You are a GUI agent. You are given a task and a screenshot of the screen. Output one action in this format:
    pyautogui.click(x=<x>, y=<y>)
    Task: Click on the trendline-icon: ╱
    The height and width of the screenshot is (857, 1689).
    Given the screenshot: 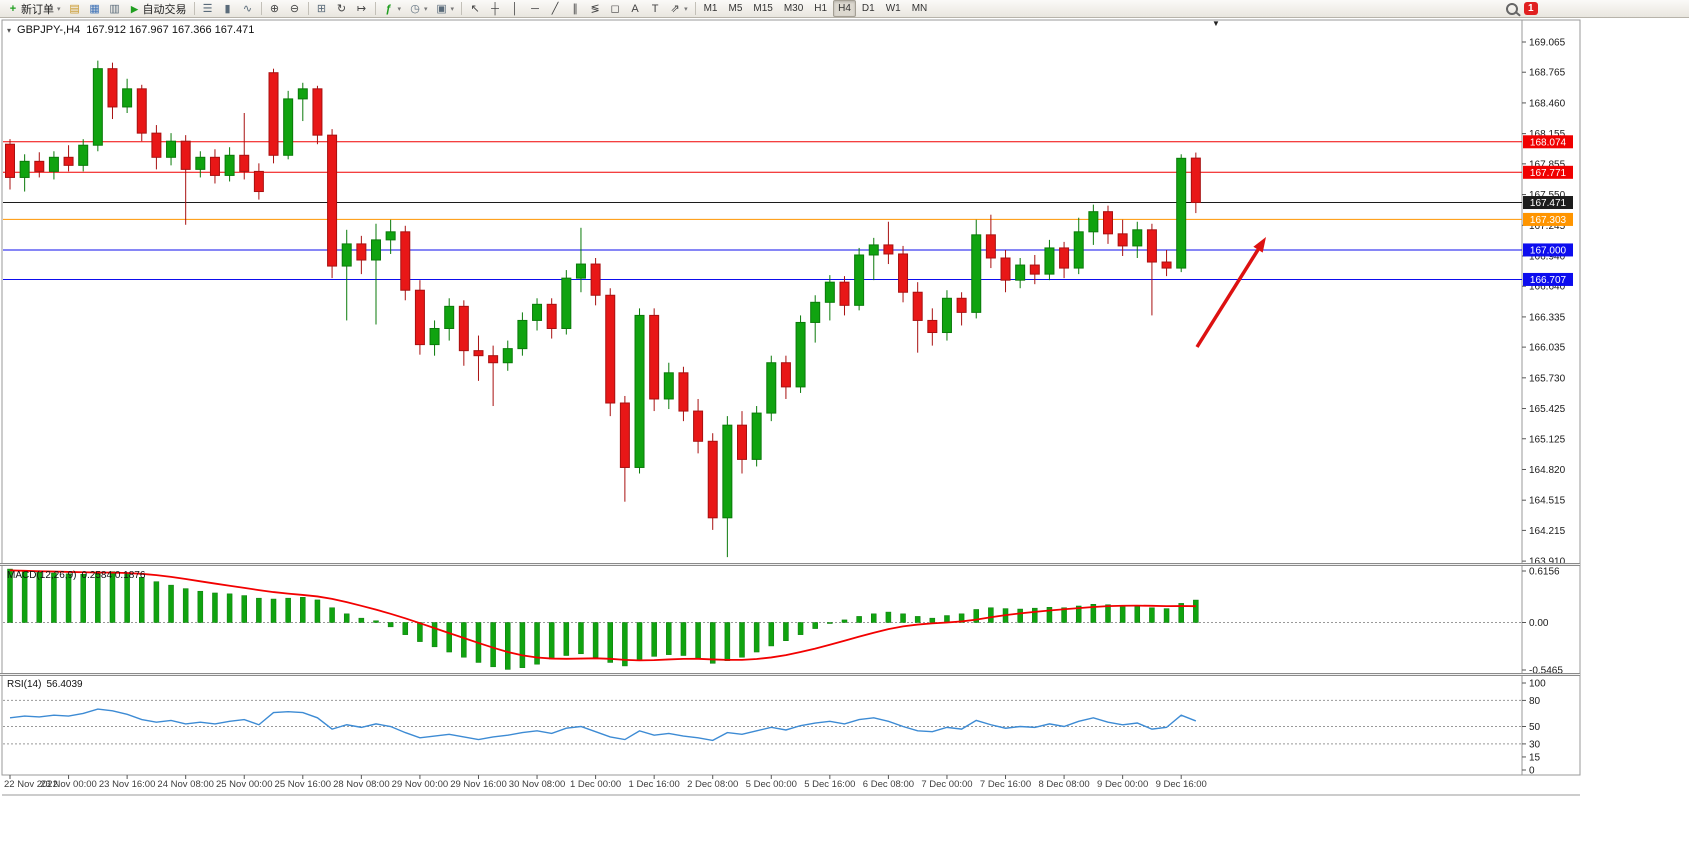 What is the action you would take?
    pyautogui.click(x=555, y=8)
    